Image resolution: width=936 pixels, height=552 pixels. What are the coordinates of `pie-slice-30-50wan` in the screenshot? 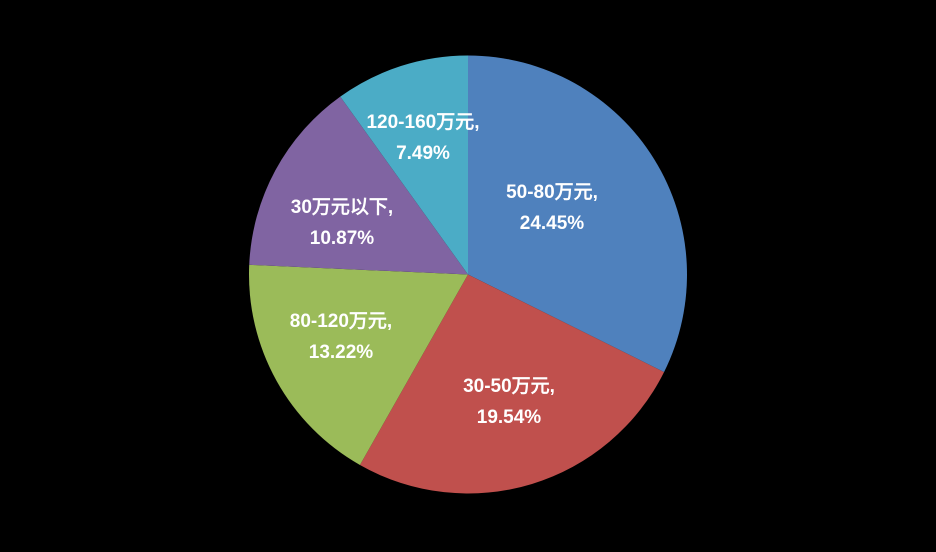 It's located at (512, 384).